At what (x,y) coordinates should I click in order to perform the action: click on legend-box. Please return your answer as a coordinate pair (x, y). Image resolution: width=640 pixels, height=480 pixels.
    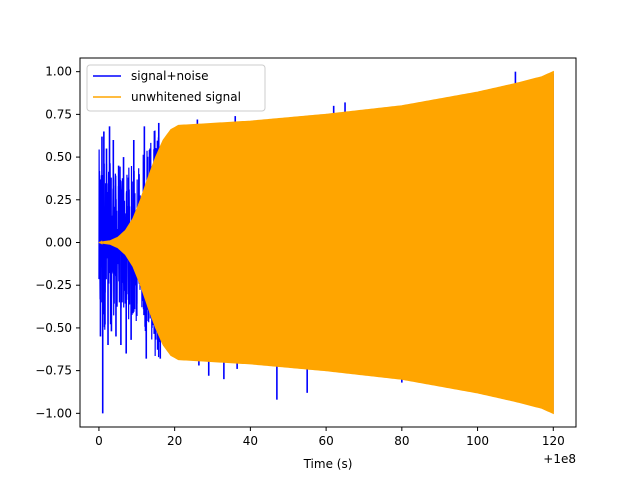
    Looking at the image, I should click on (176, 88).